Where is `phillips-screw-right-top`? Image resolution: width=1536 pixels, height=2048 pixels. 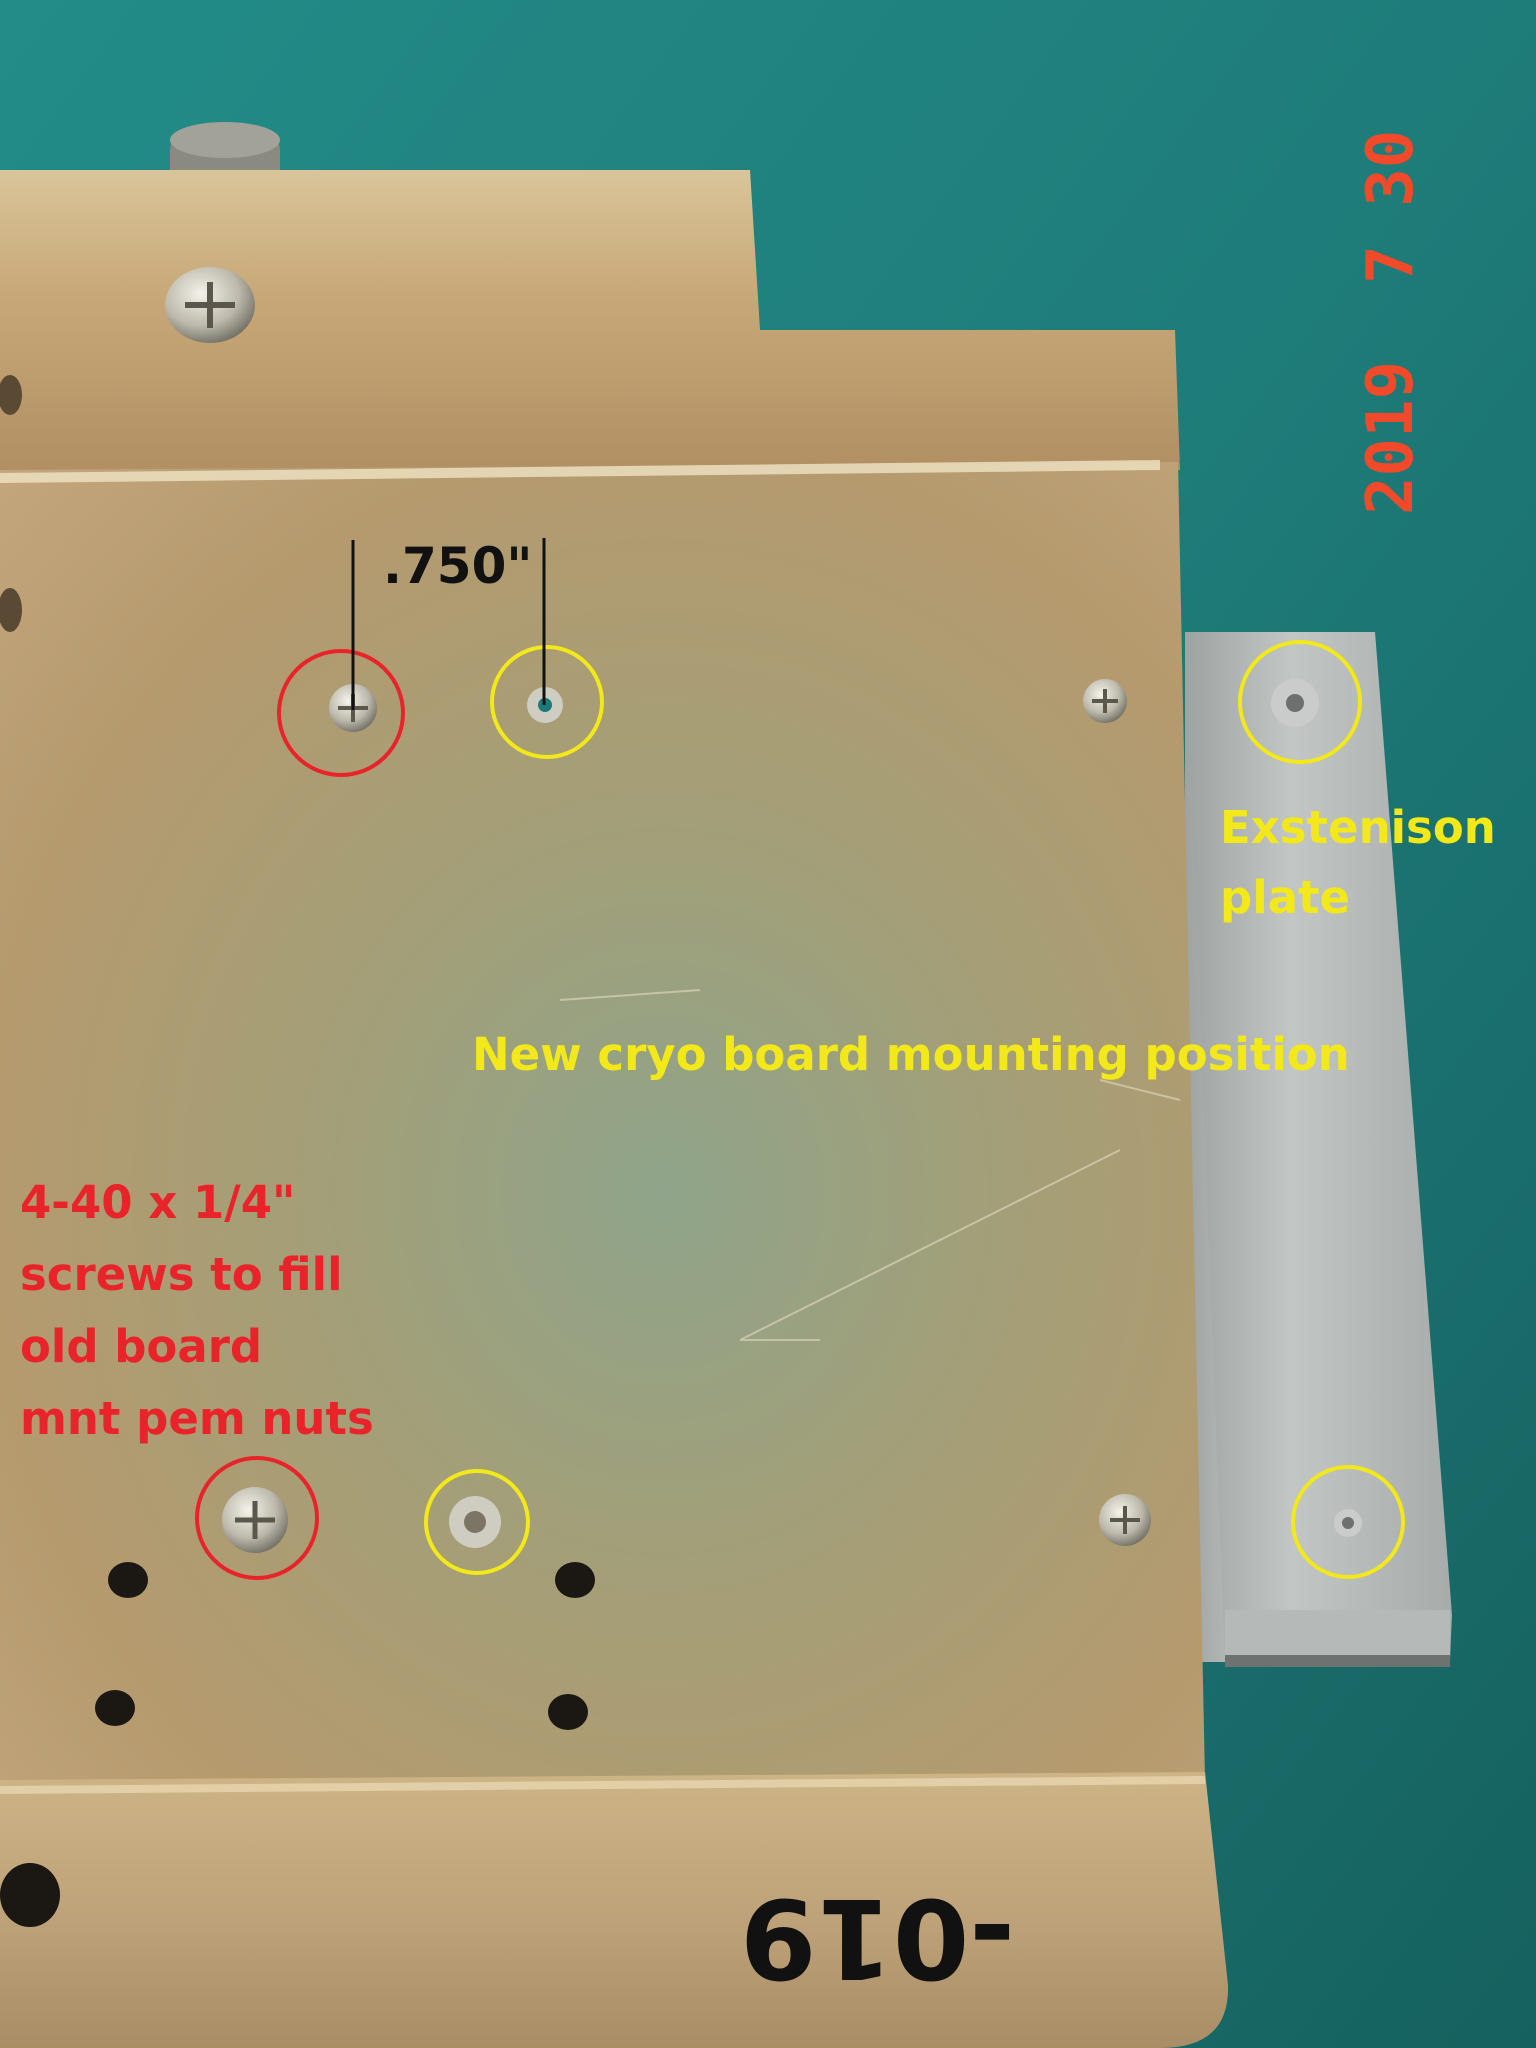 phillips-screw-right-top is located at coordinates (1105, 701).